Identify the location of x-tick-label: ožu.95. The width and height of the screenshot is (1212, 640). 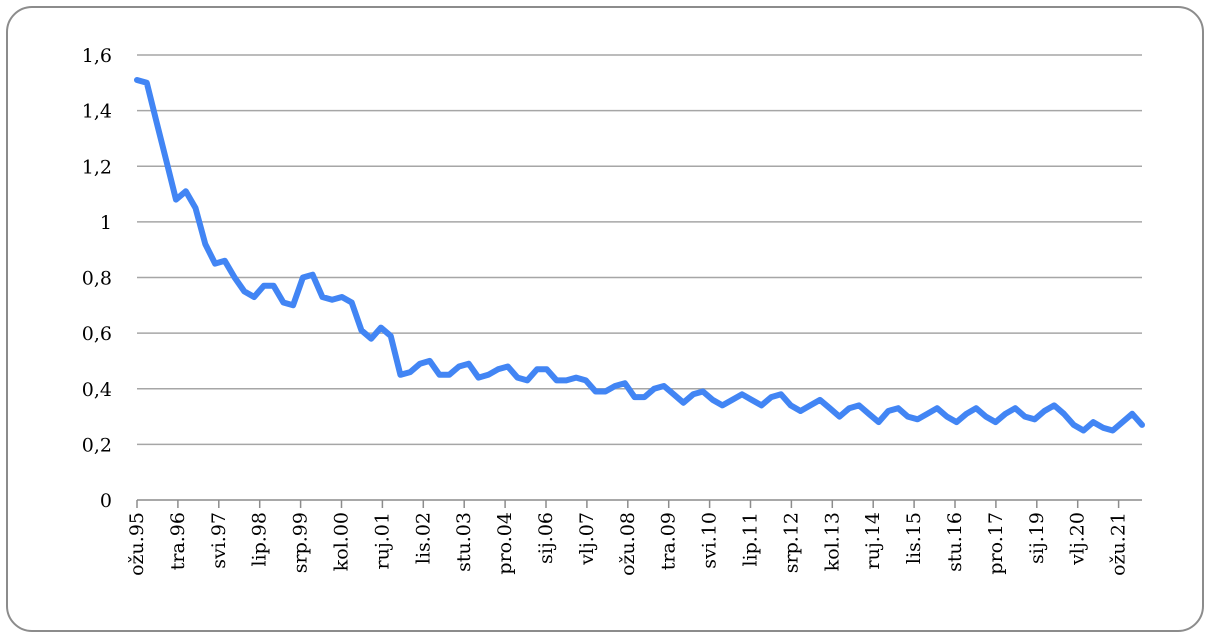
(137, 544).